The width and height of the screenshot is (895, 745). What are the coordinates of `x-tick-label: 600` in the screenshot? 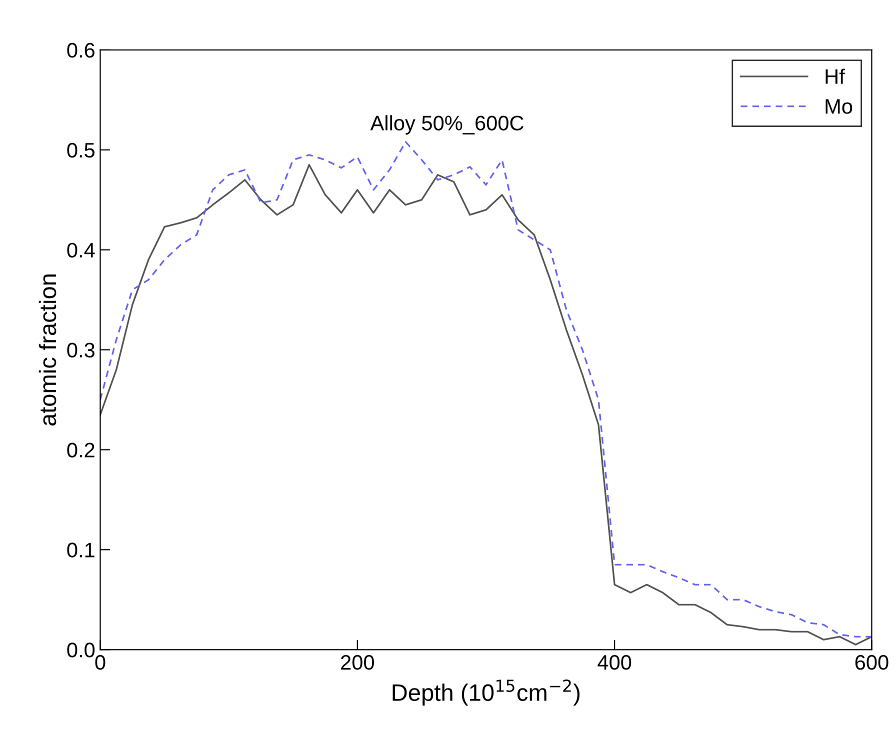 It's located at (871, 662).